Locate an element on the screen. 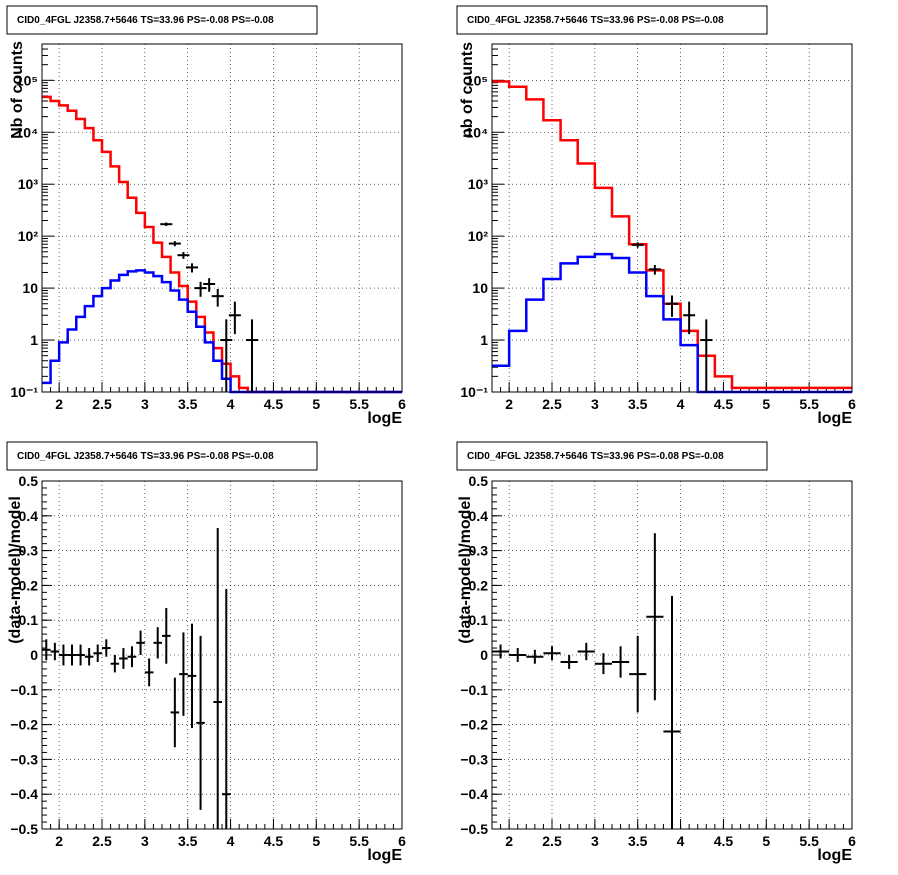 The width and height of the screenshot is (898, 875). y-axis-label: Nb of counts is located at coordinates (17, 90).